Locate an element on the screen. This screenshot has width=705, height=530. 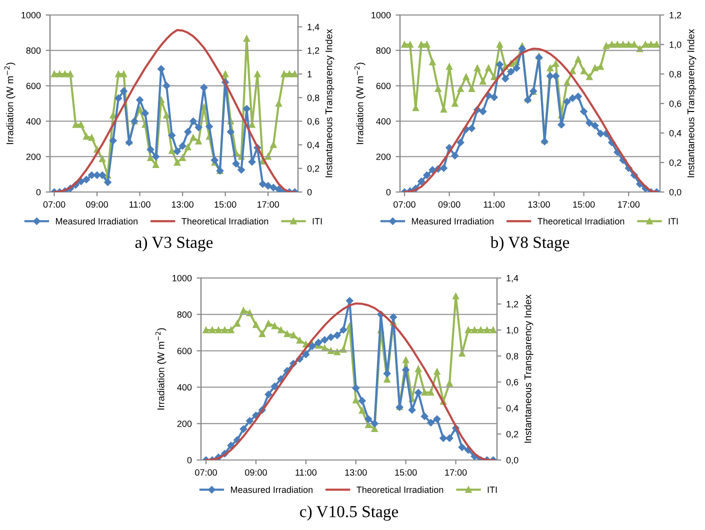
text: b) V8 Stage is located at coordinates (530, 244).